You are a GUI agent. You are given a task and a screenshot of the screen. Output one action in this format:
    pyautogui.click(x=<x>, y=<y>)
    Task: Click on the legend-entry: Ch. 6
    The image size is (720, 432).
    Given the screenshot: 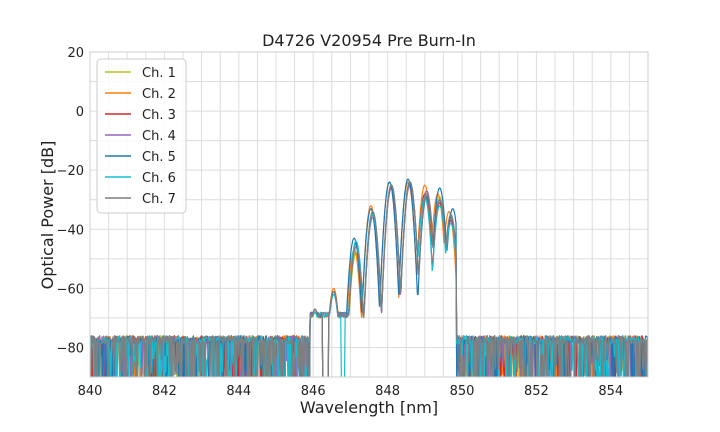 What is the action you would take?
    pyautogui.click(x=159, y=178)
    